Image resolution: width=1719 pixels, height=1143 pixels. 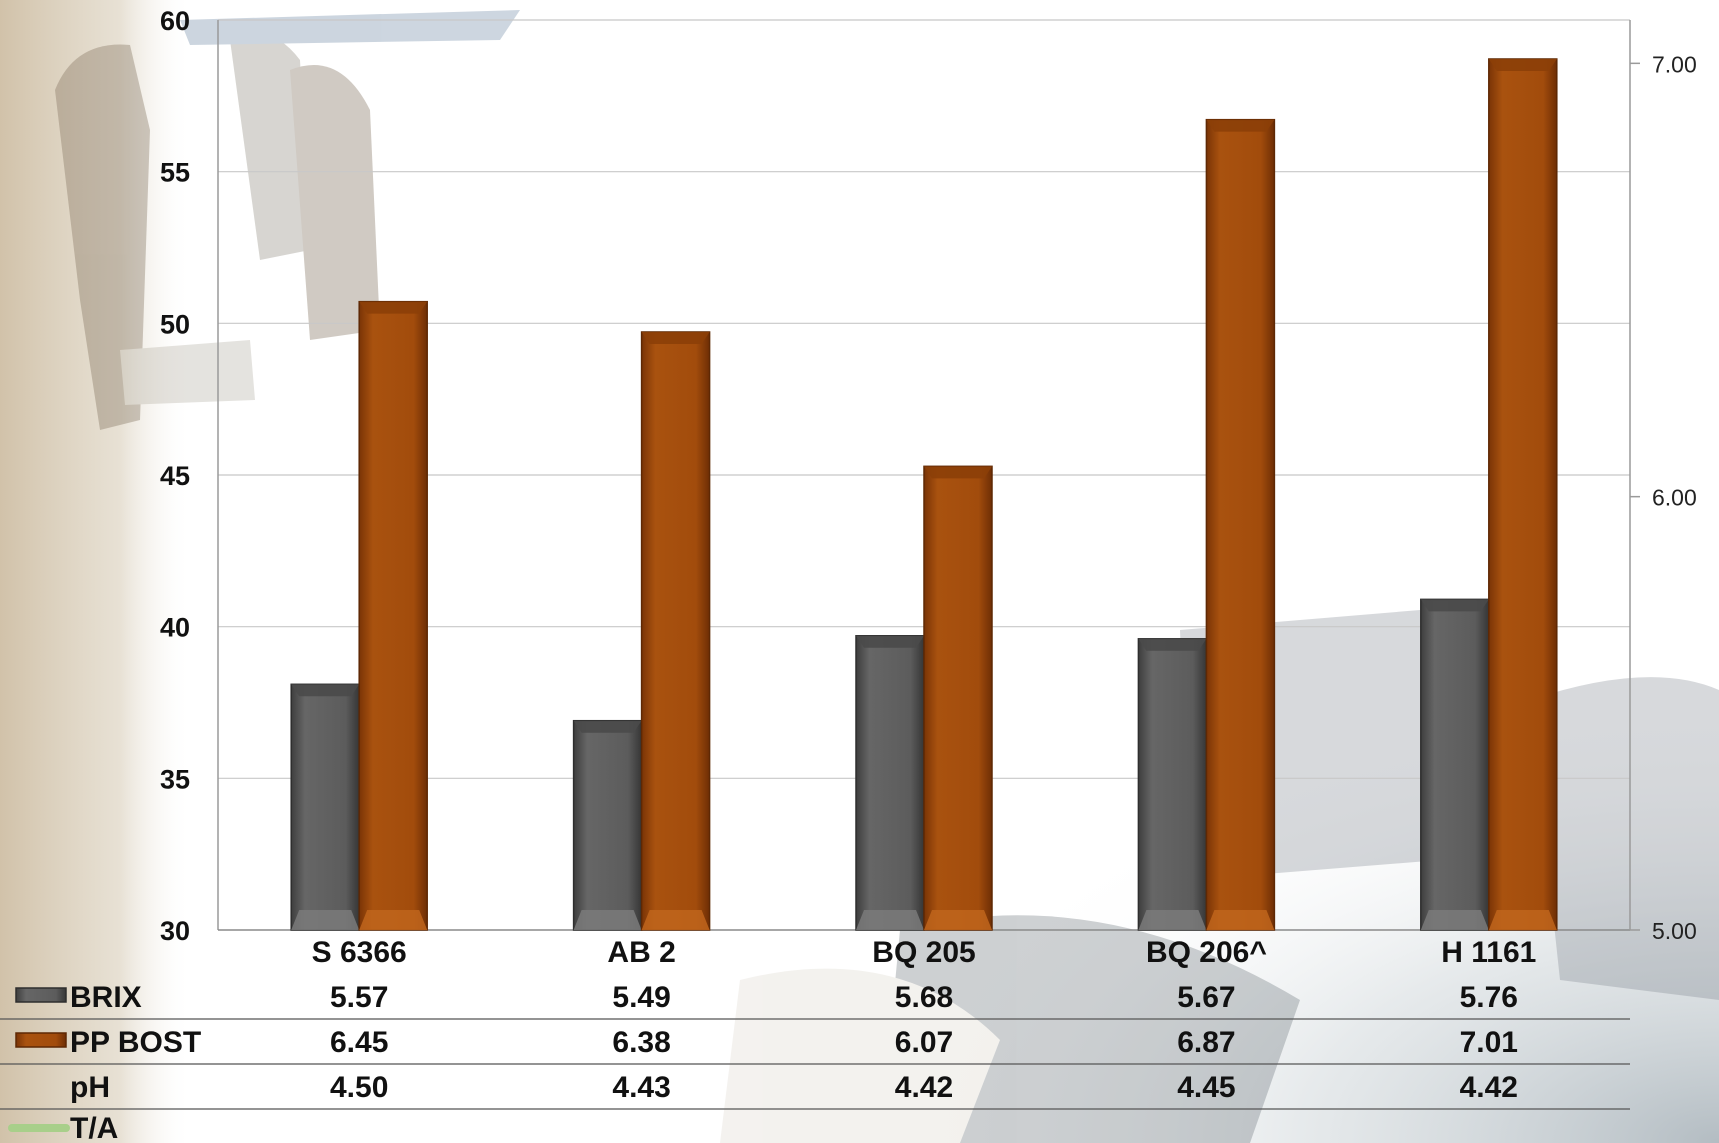 I want to click on table-cell: 7.01, so click(x=1489, y=1042).